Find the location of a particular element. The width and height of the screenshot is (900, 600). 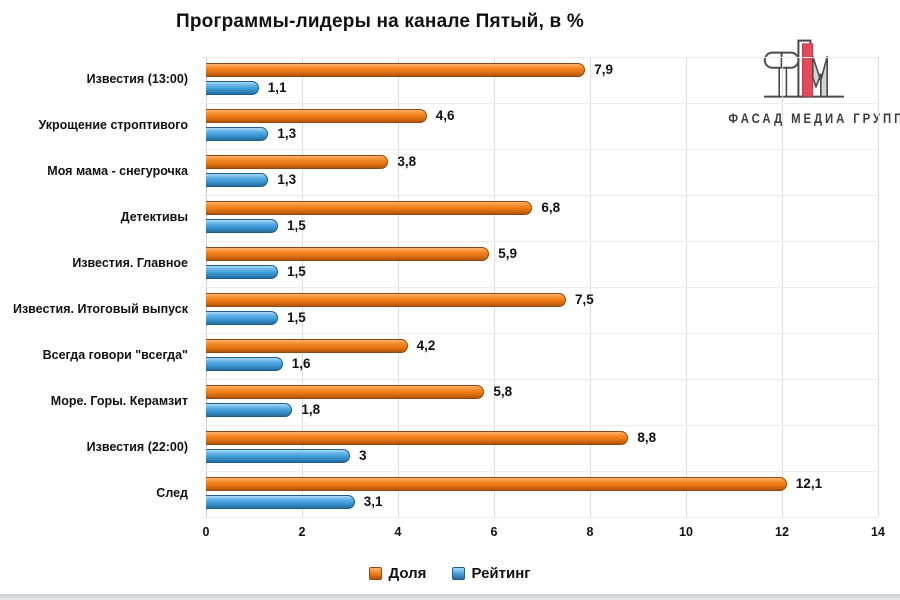

x-axis-tick-label: 8 is located at coordinates (590, 532).